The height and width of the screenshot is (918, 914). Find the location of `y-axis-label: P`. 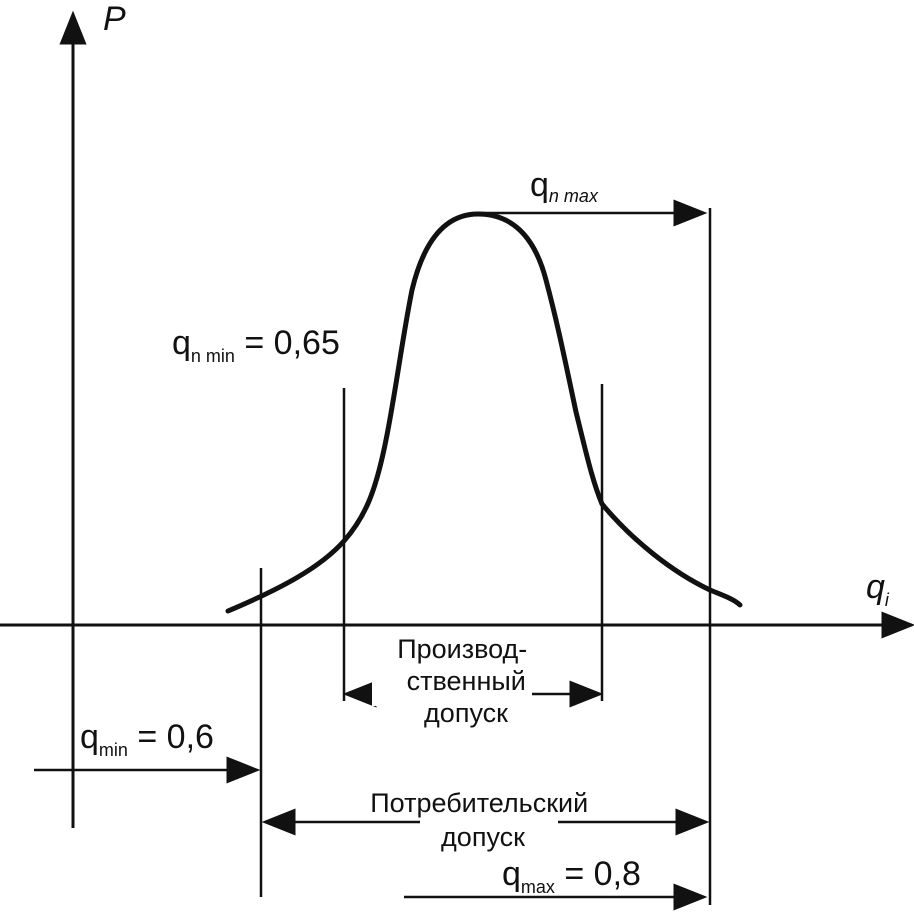

y-axis-label: P is located at coordinates (114, 19).